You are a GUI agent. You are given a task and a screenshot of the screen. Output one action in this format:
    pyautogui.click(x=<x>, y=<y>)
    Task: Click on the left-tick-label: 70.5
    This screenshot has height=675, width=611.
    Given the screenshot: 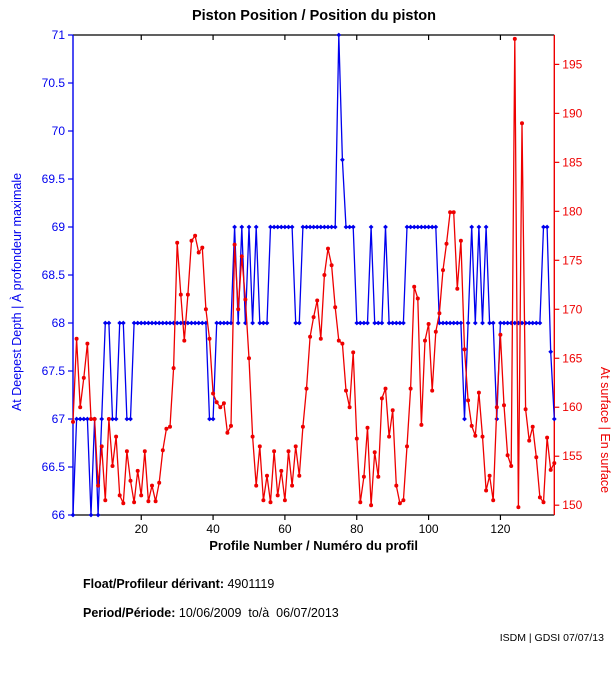 What is the action you would take?
    pyautogui.click(x=54, y=83)
    